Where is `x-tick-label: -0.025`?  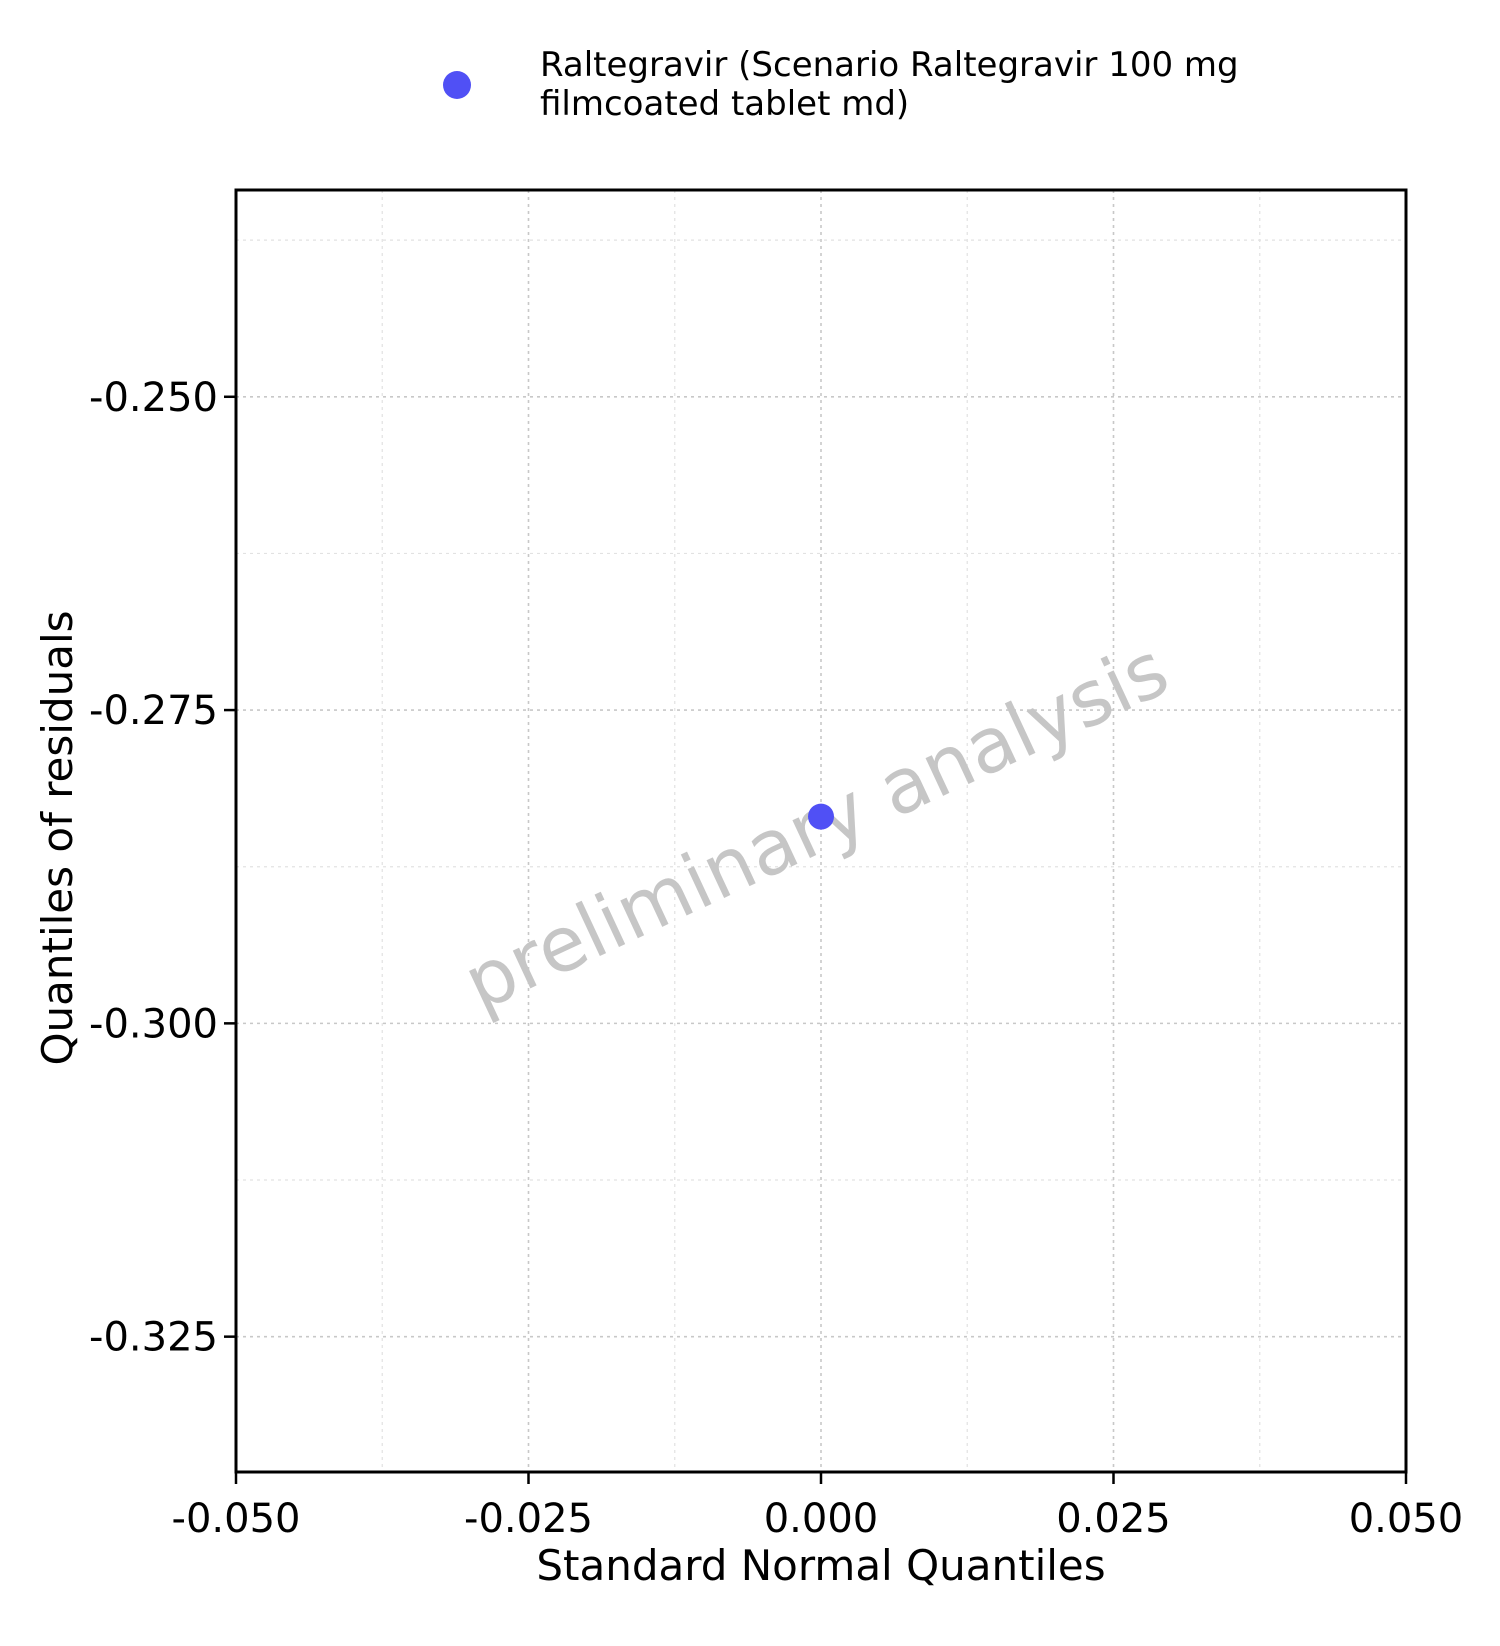 x-tick-label: -0.025 is located at coordinates (528, 1519).